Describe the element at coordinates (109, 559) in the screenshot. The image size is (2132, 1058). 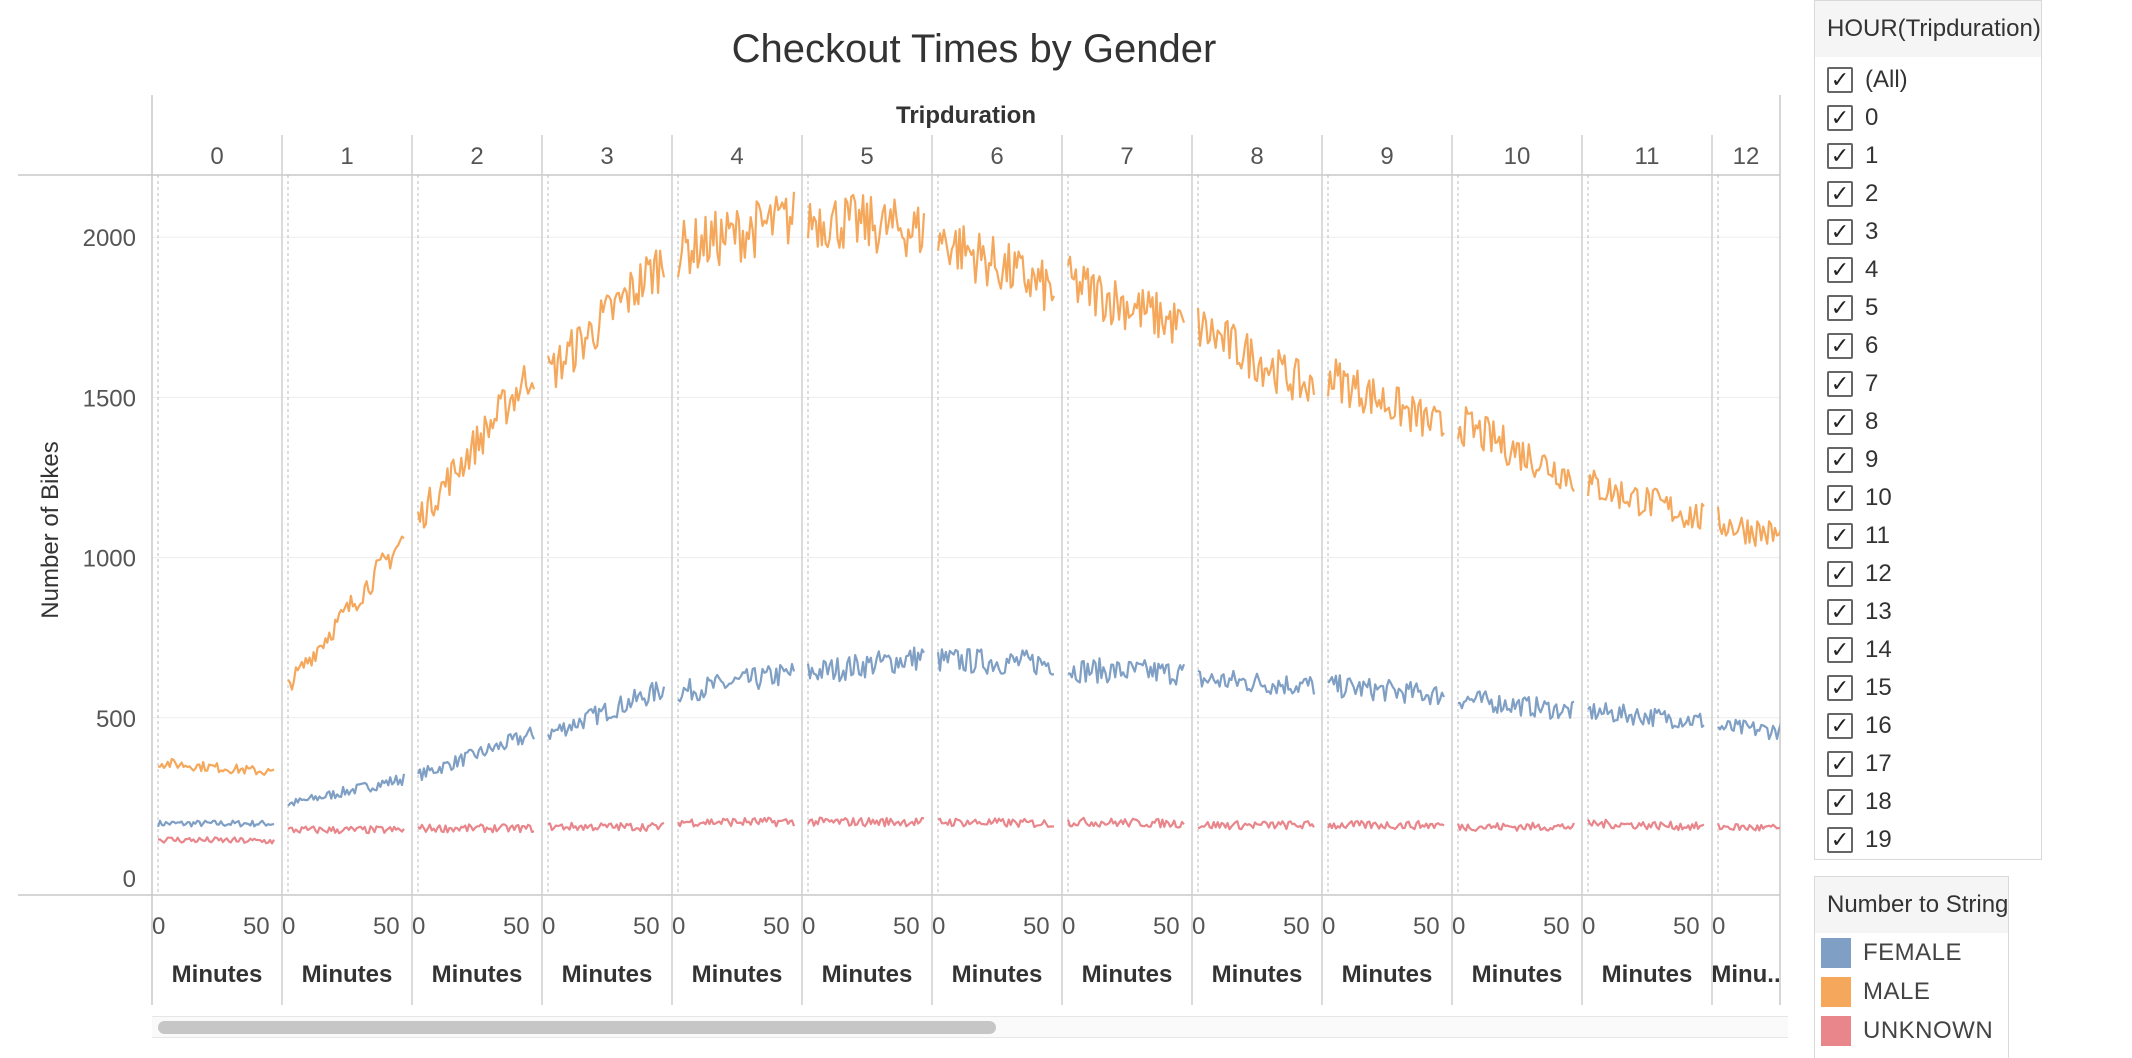
I see `y-axis: 0 500 1000 1500 2000` at that location.